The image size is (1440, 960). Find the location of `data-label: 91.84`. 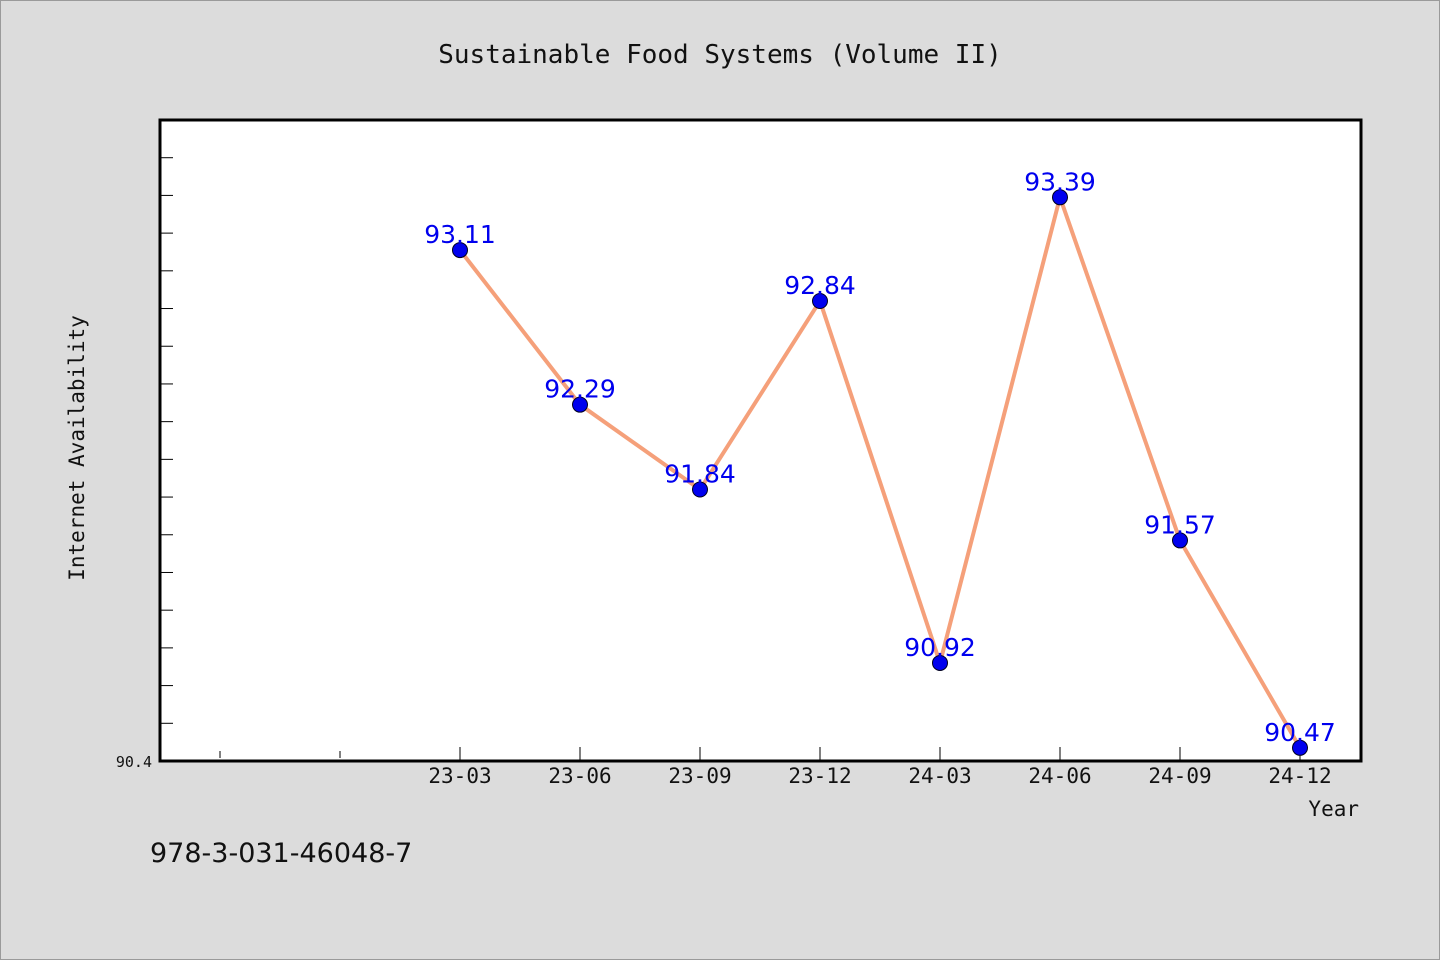

data-label: 91.84 is located at coordinates (700, 474).